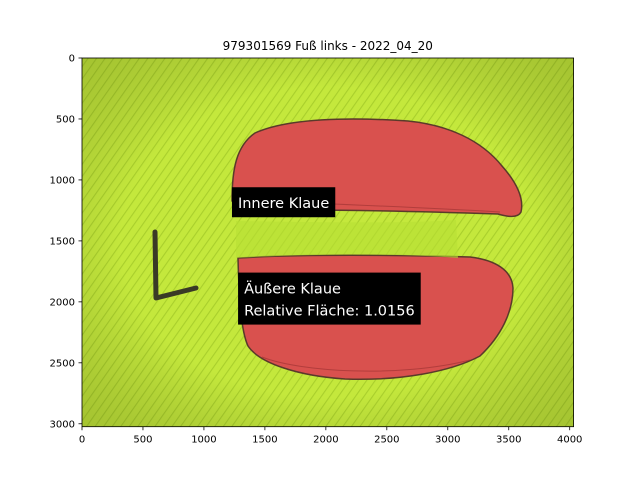 This screenshot has width=640, height=480. What do you see at coordinates (62, 302) in the screenshot?
I see `y-tick-label: 2000` at bounding box center [62, 302].